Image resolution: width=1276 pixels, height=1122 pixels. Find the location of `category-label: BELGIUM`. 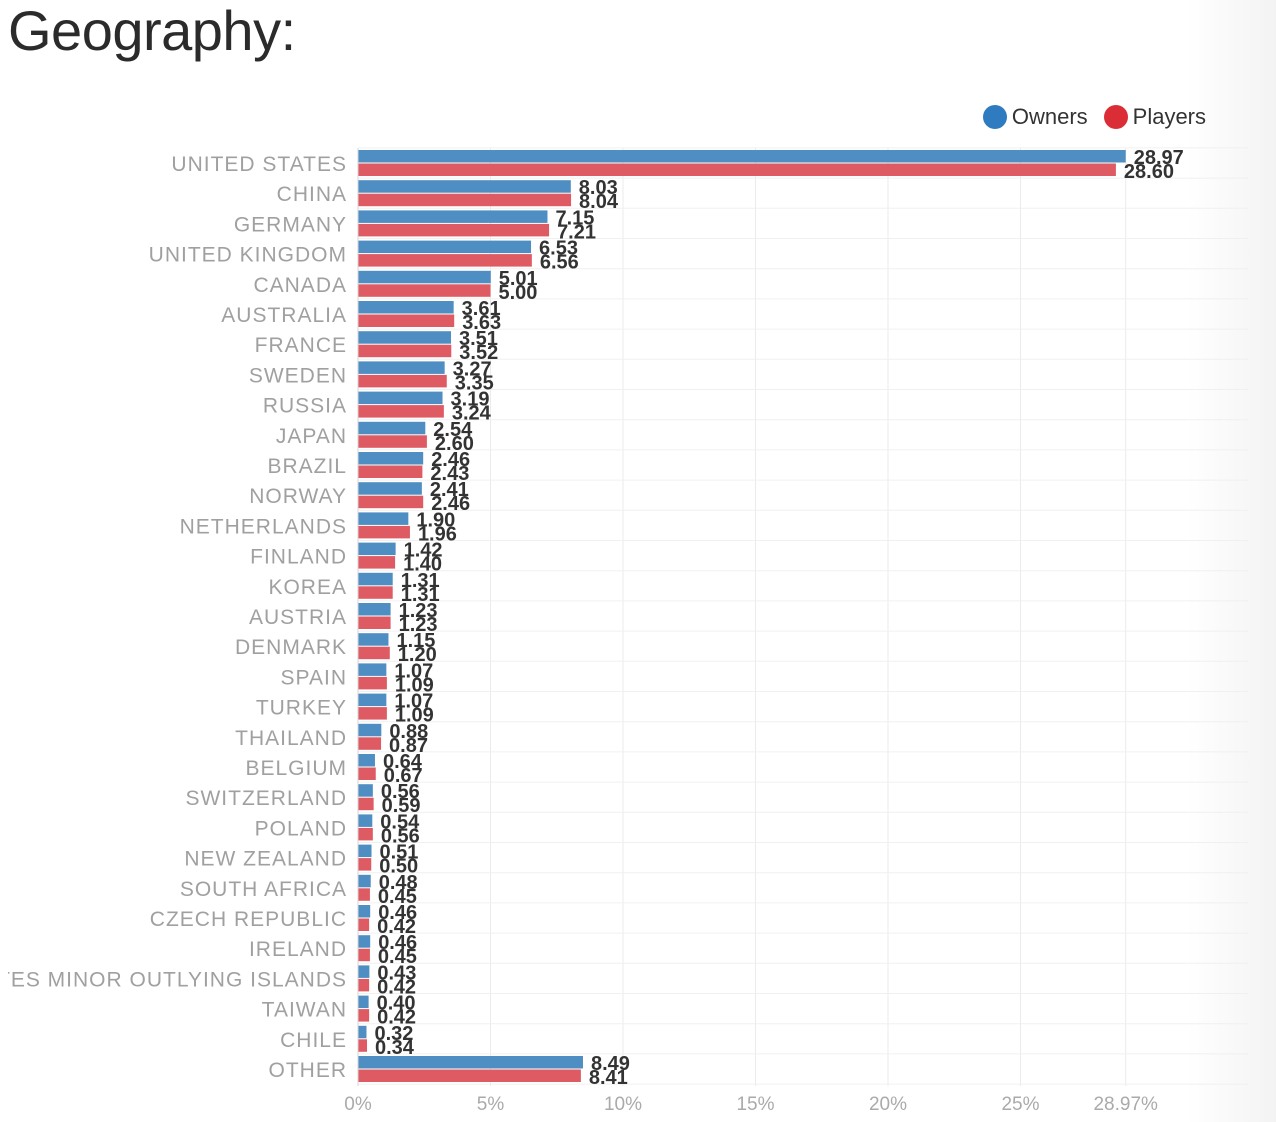

category-label: BELGIUM is located at coordinates (296, 768).